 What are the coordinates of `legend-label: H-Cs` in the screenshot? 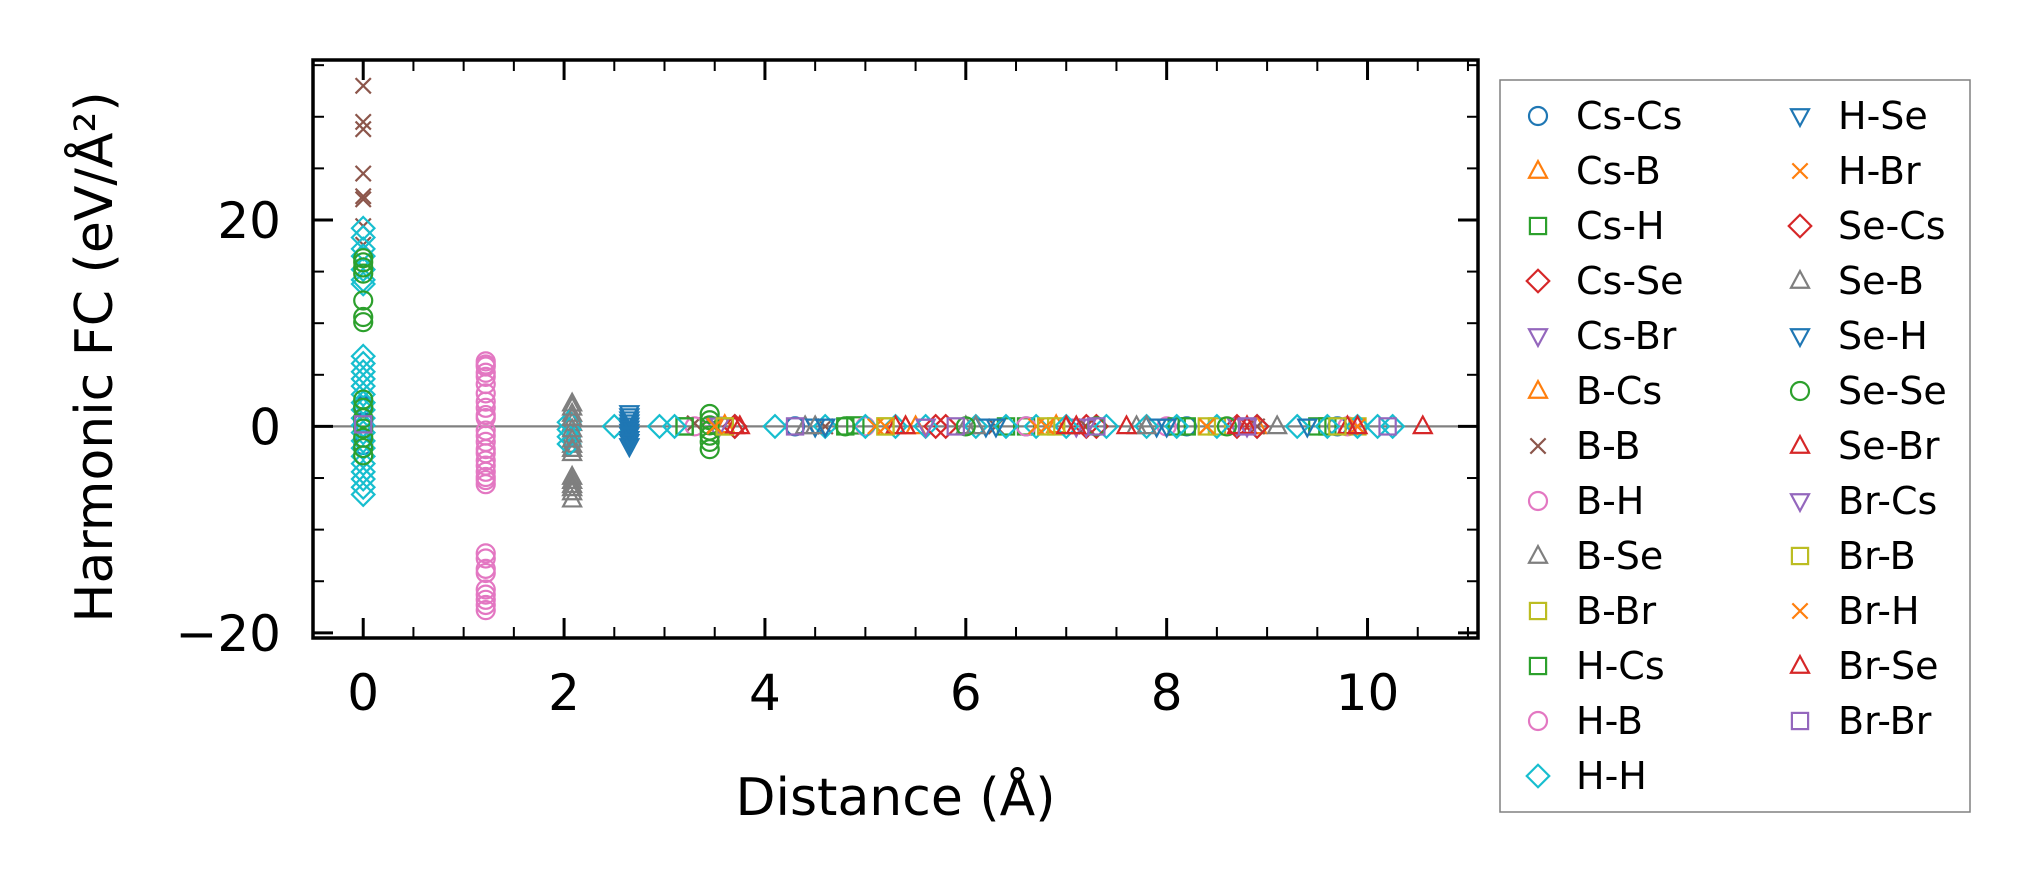 It's located at (1620, 666).